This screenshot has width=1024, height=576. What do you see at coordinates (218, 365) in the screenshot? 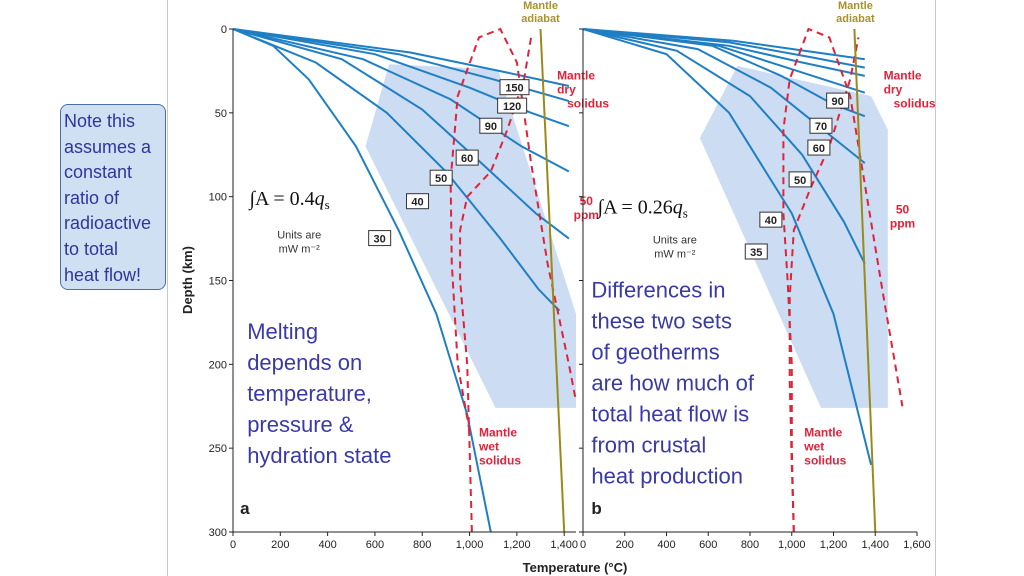
I see `y-tick-label: 200` at bounding box center [218, 365].